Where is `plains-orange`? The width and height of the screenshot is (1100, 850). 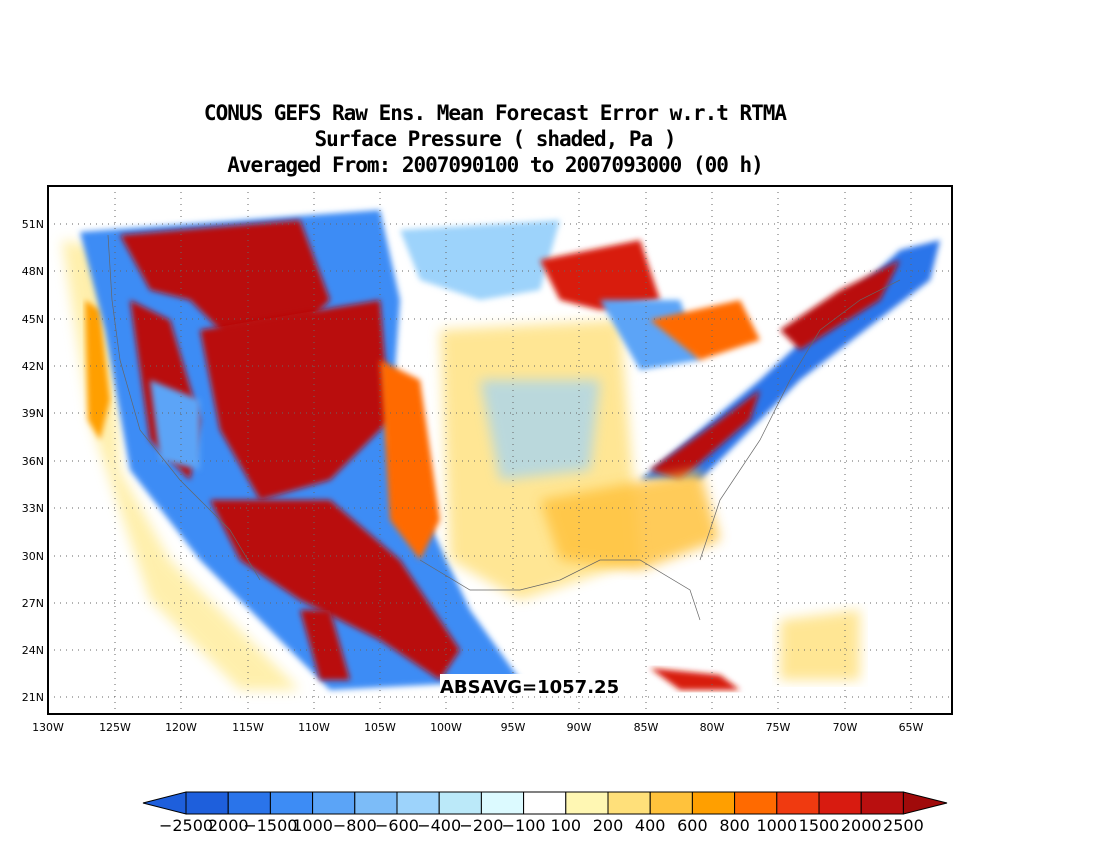
plains-orange is located at coordinates (410, 460).